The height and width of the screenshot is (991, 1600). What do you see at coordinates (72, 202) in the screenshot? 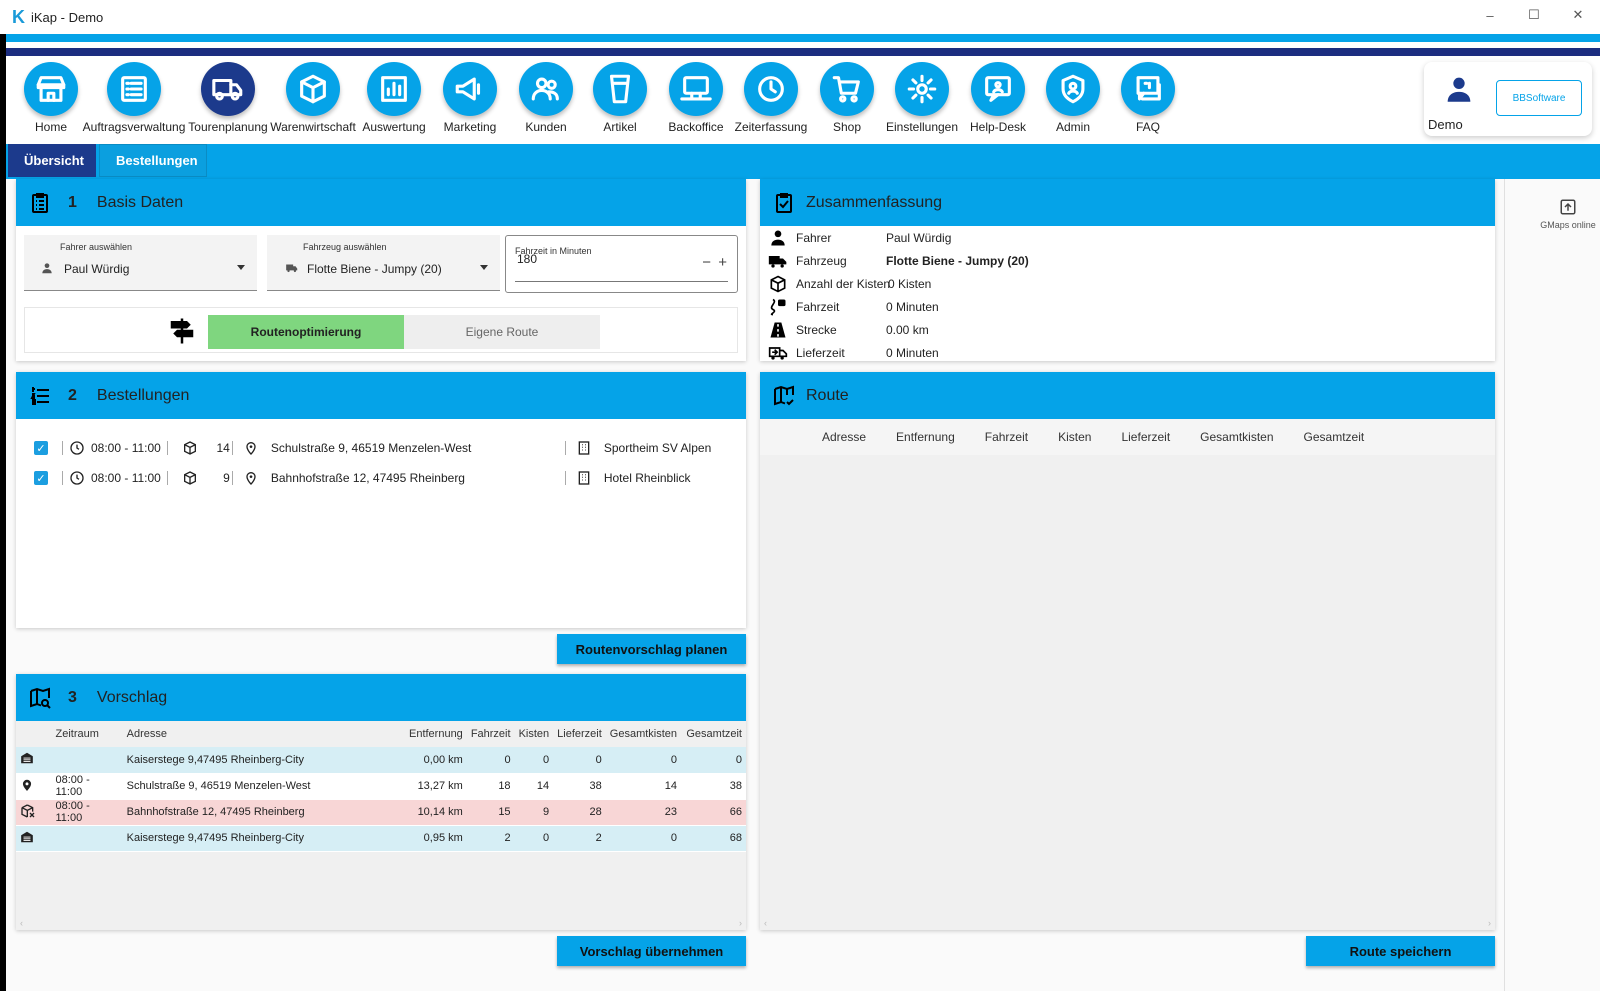
I see `panel-number: 1` at bounding box center [72, 202].